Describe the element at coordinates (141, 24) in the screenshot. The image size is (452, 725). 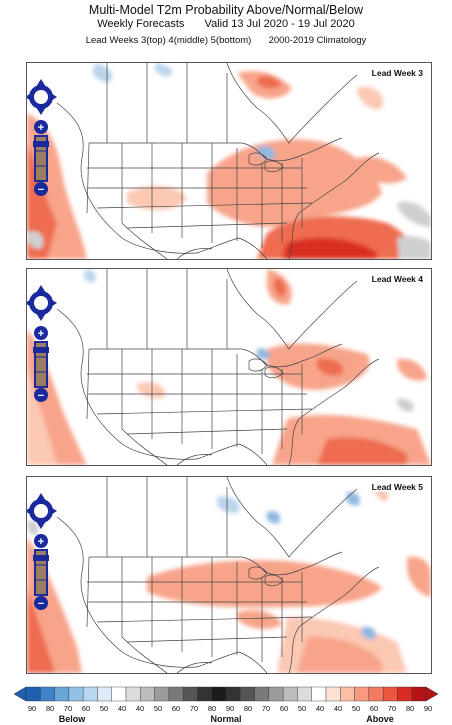
I see `weekly-forecasts-label: Weekly Forecasts` at that location.